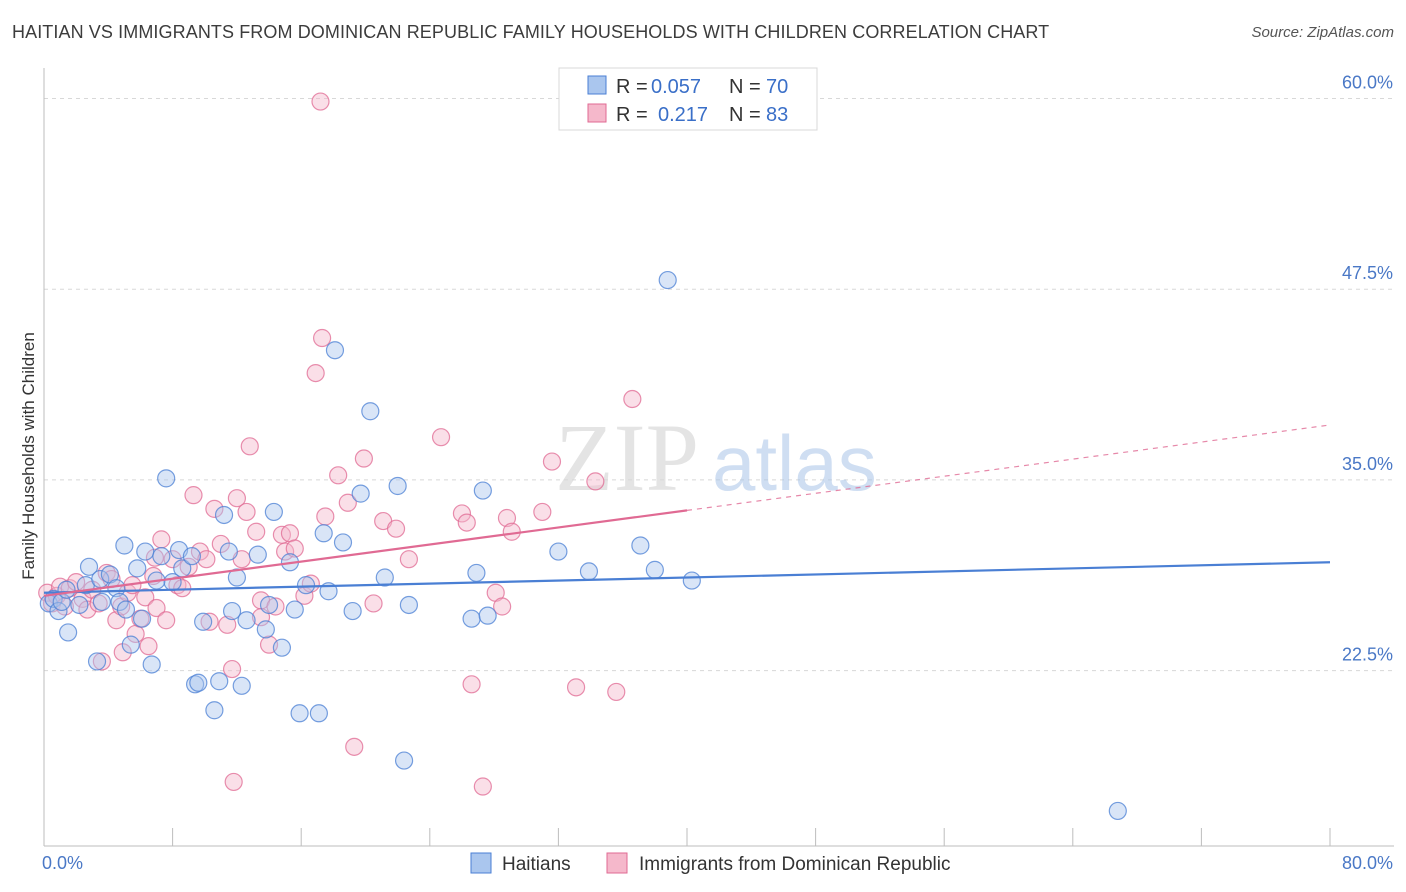  Describe the element at coordinates (1367, 369) in the screenshot. I see `y-tick-labels: 22.5% 35.0% 47.5% 60.0%` at that location.